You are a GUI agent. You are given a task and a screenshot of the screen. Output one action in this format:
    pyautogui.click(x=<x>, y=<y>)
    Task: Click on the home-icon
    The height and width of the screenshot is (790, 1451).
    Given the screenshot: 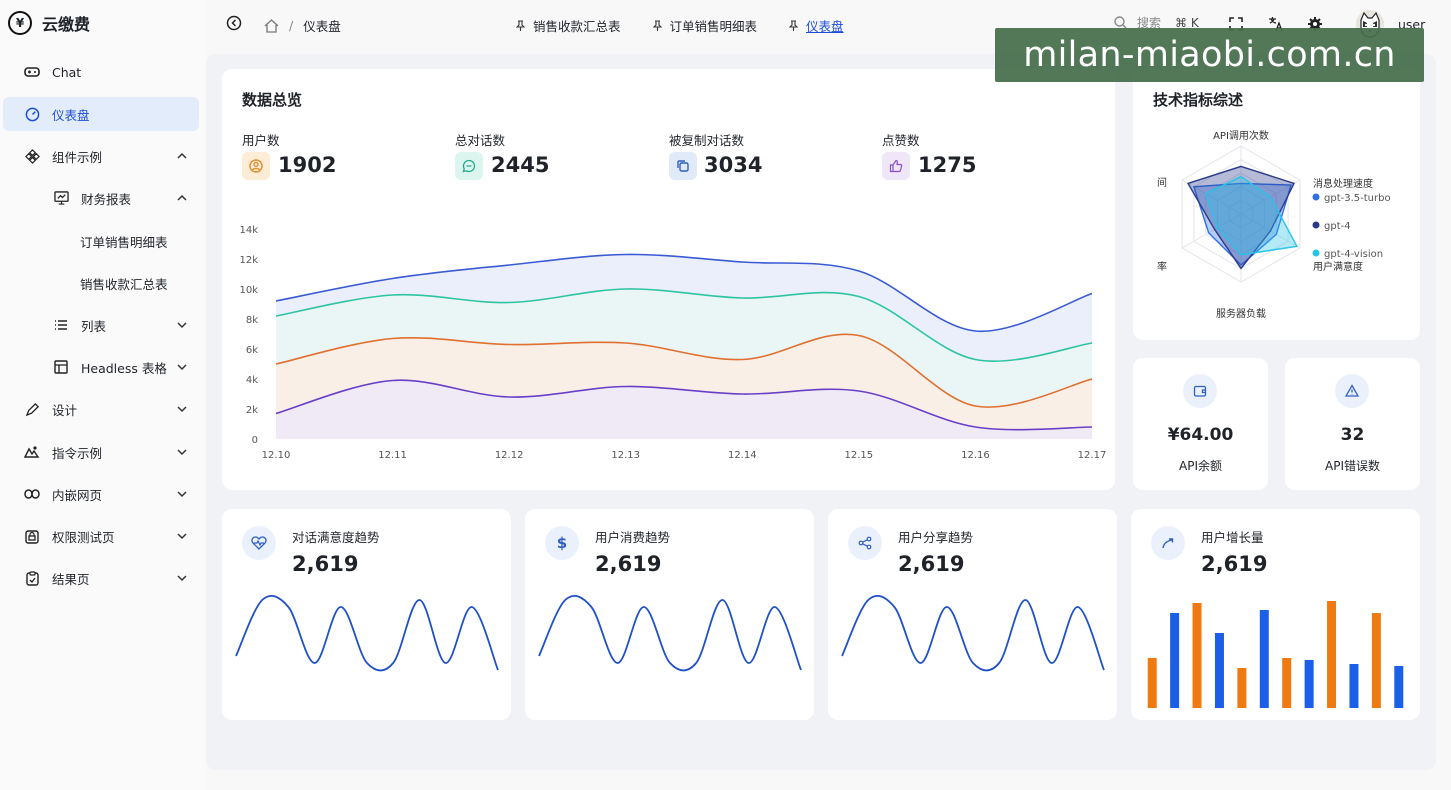 What is the action you would take?
    pyautogui.click(x=271, y=25)
    